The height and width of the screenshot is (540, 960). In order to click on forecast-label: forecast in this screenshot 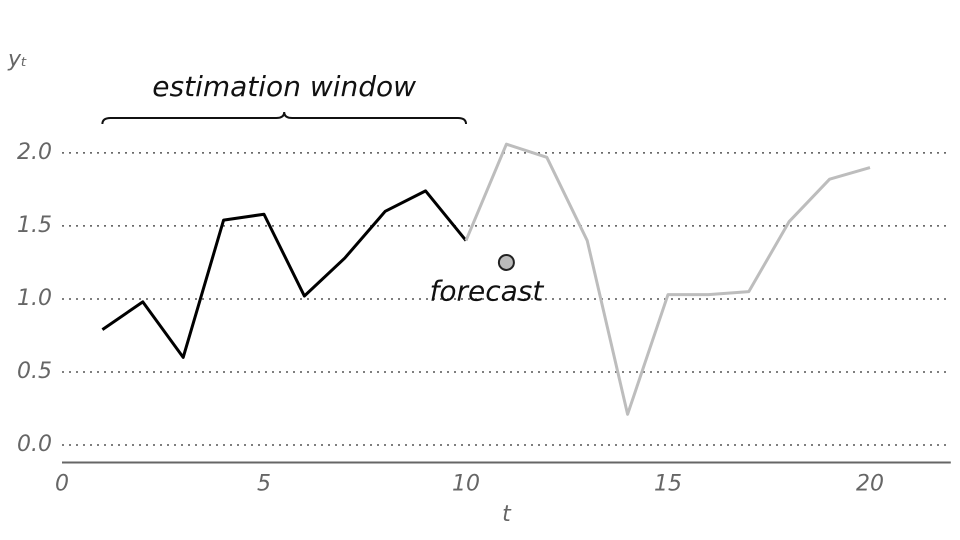, I will do `click(486, 290)`.